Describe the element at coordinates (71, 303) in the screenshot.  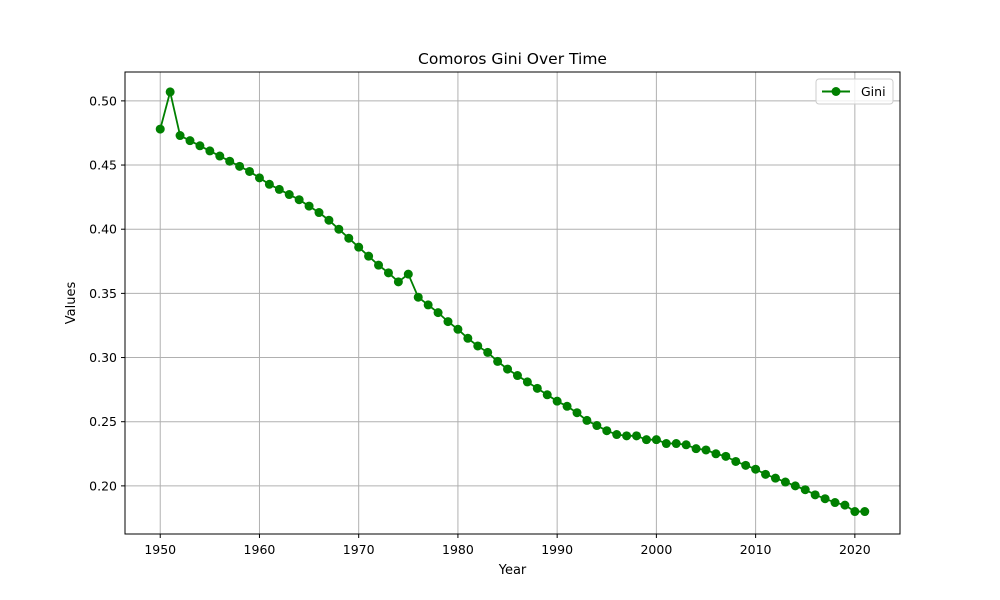
I see `y-axis-label: Values` at that location.